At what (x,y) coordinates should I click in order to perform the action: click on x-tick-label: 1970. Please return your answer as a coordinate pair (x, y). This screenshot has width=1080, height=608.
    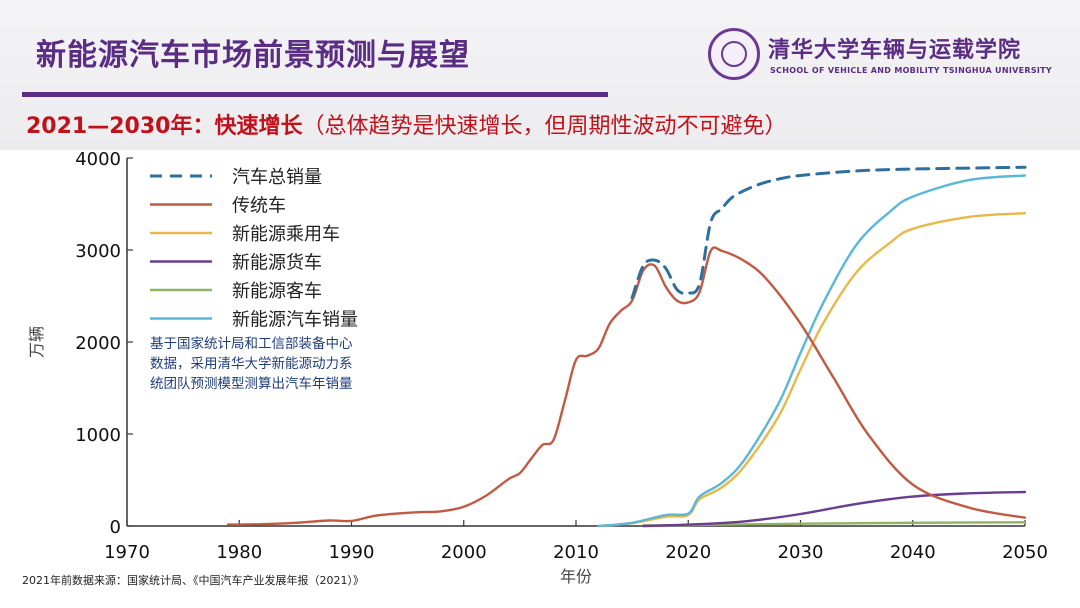
    Looking at the image, I should click on (127, 552).